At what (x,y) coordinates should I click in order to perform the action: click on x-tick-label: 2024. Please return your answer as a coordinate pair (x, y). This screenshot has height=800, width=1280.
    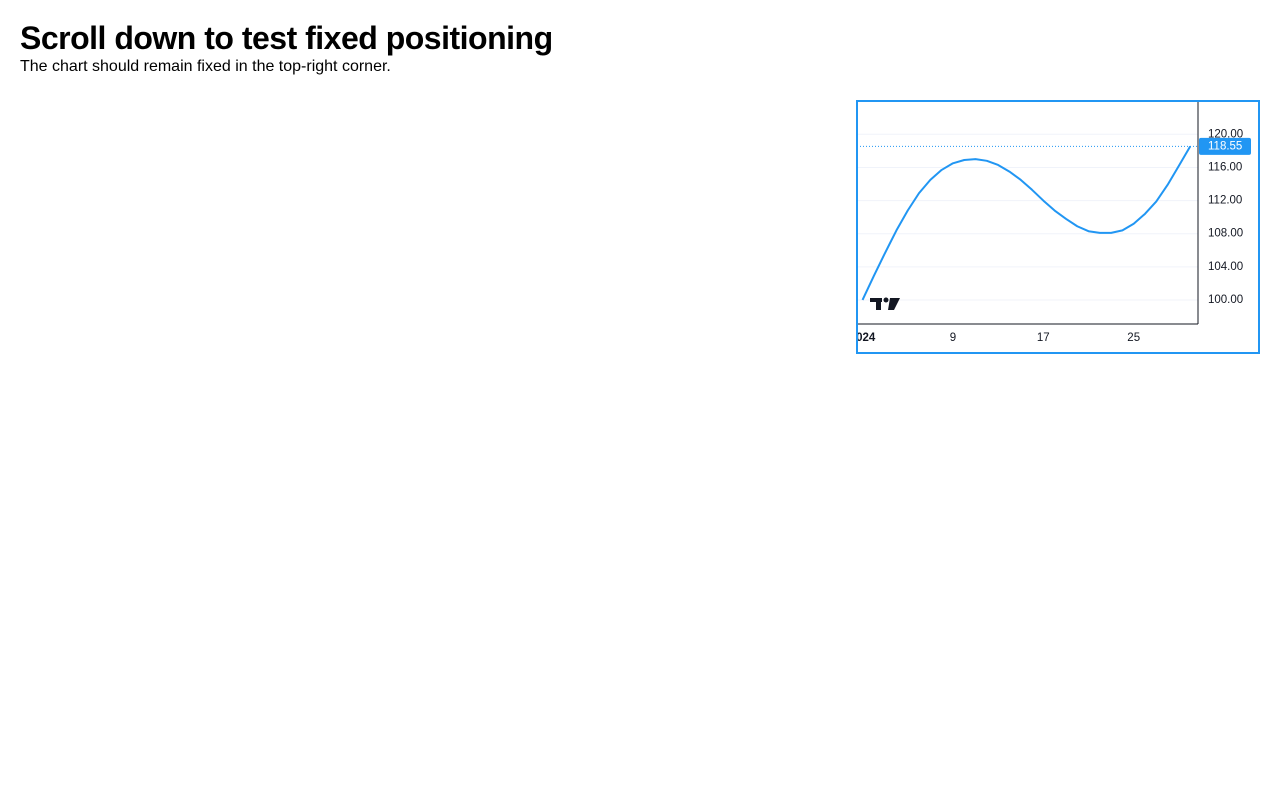
    Looking at the image, I should click on (866, 338).